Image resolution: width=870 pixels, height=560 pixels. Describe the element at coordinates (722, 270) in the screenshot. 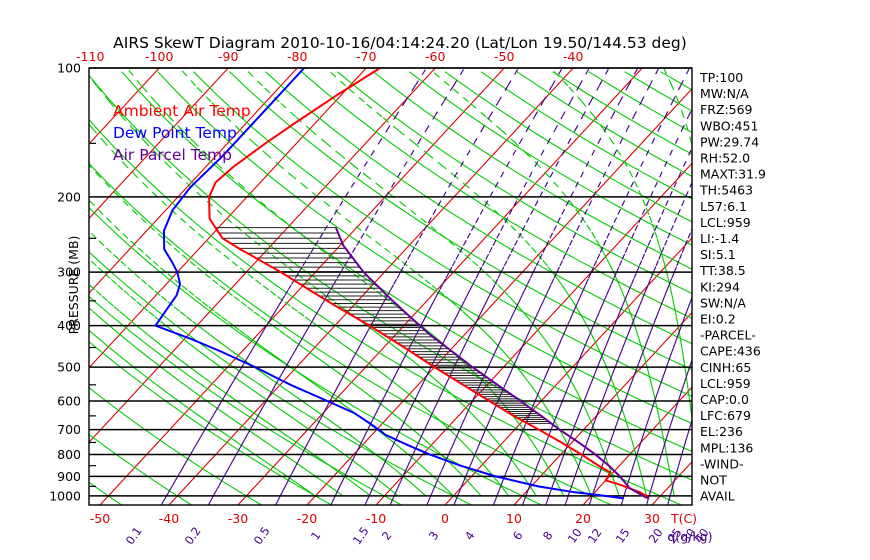

I see `stat-item: TT:38.5` at that location.